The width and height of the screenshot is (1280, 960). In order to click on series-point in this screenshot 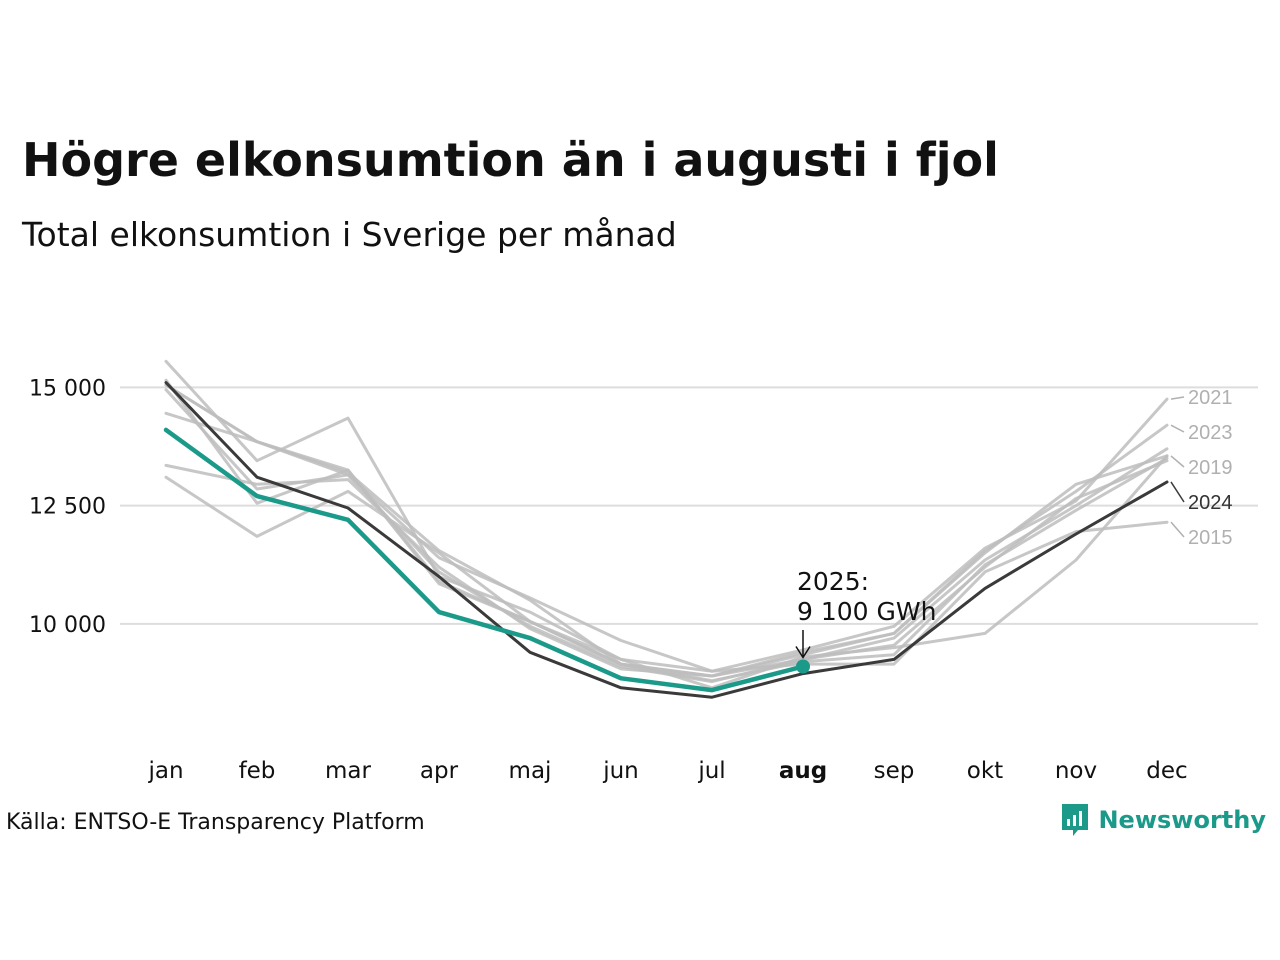, I will do `click(803, 666)`.